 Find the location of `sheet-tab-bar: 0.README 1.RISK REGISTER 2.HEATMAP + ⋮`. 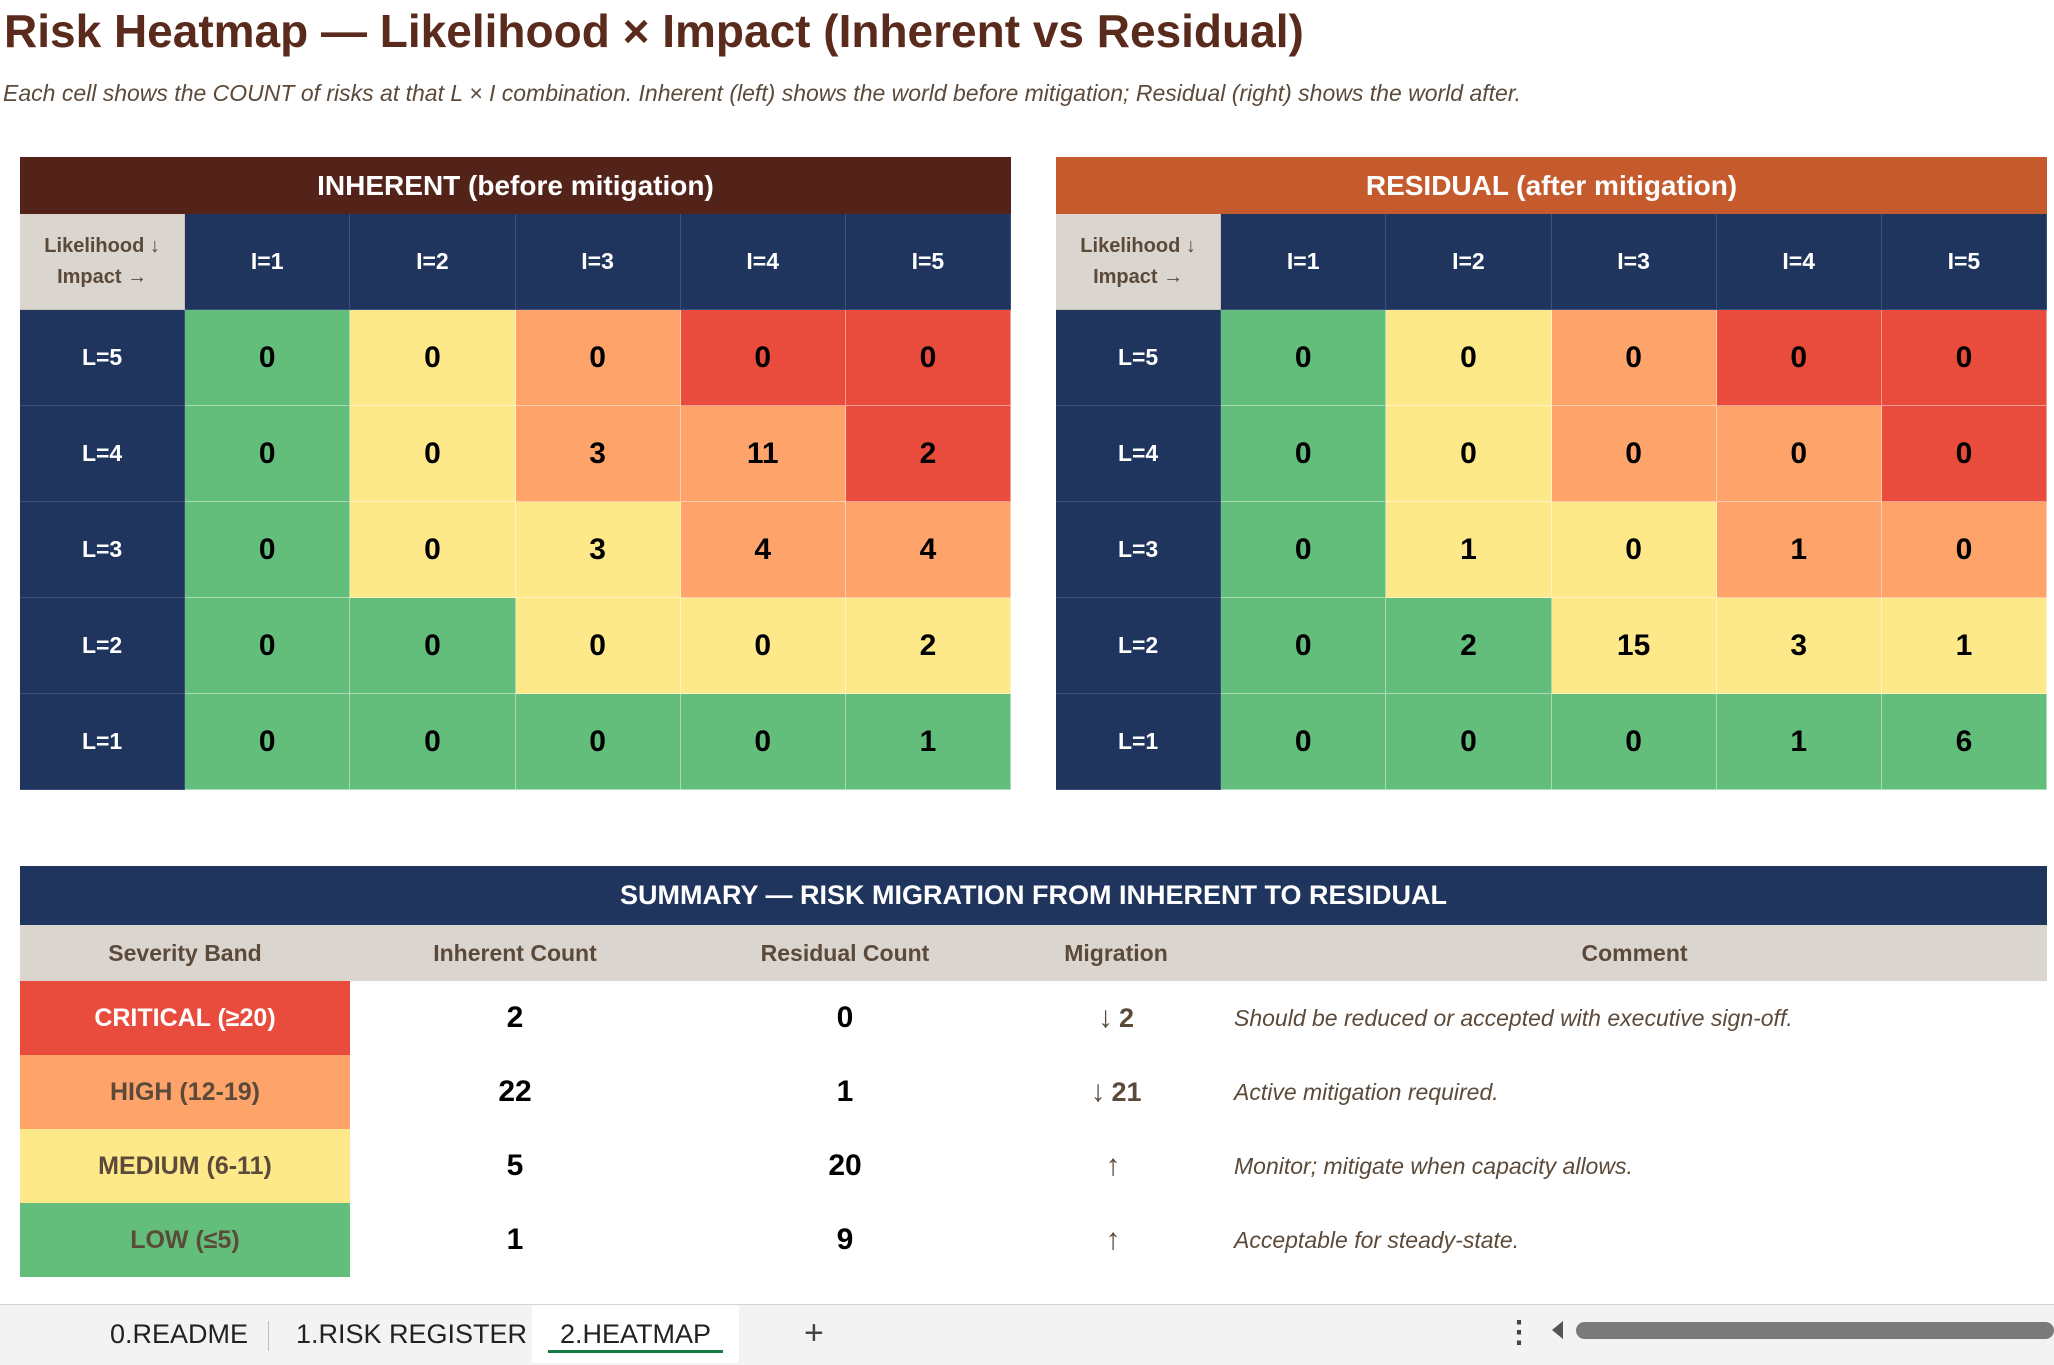

sheet-tab-bar: 0.README 1.RISK REGISTER 2.HEATMAP + ⋮ is located at coordinates (1027, 1334).